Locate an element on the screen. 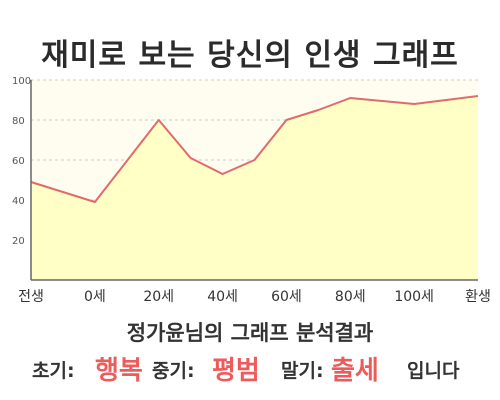 This screenshot has width=500, height=400. x-tick-label: 100세 is located at coordinates (414, 297).